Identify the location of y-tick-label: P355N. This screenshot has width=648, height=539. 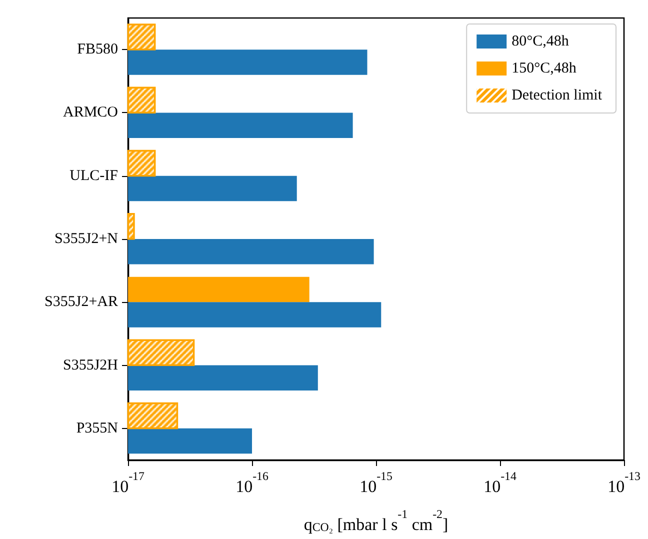
(97, 428).